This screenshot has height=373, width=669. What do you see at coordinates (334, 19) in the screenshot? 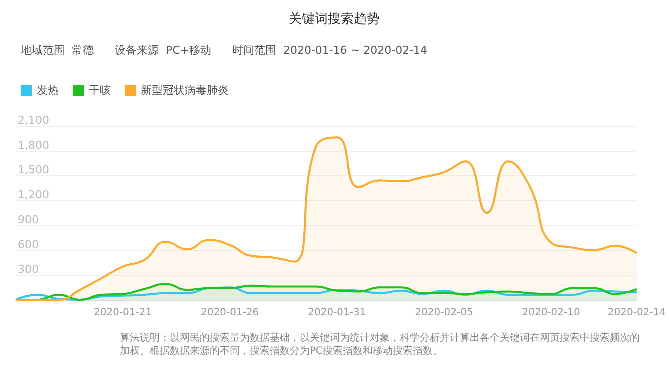
I see `chart-title: 关键词搜索趋势` at bounding box center [334, 19].